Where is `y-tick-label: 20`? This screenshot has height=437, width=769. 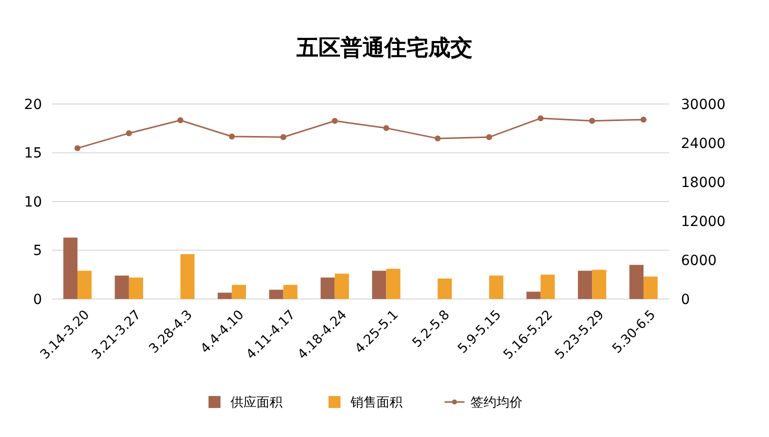 y-tick-label: 20 is located at coordinates (33, 104).